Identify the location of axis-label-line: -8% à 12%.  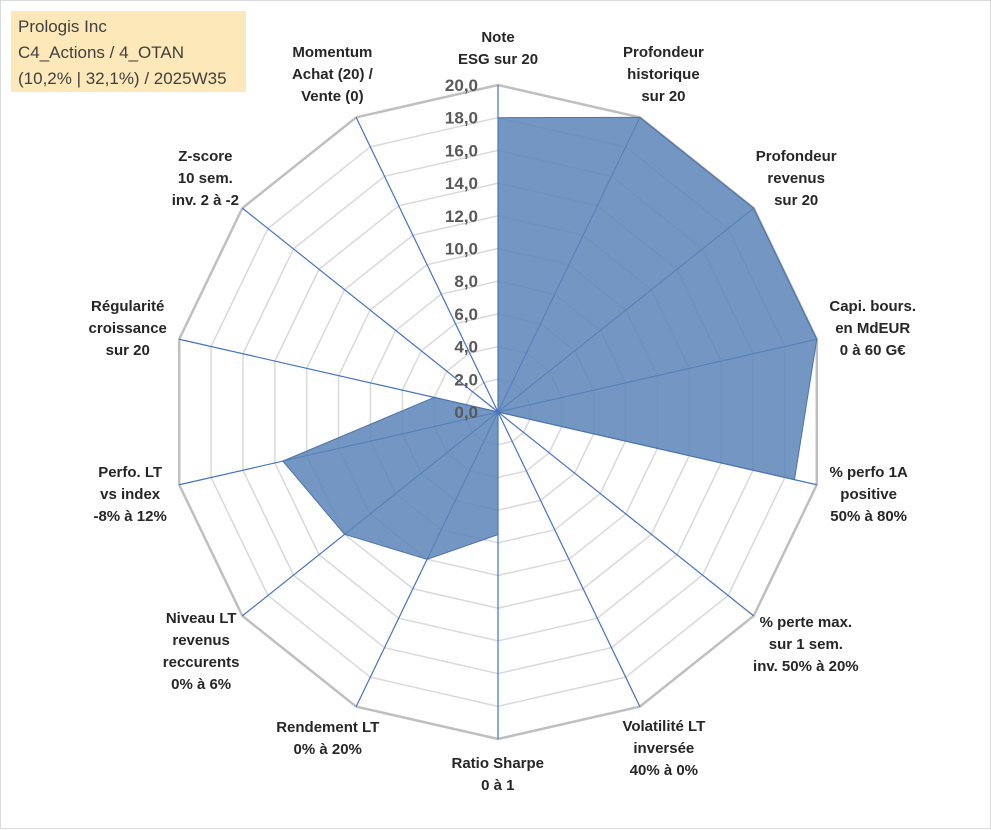
(129, 517).